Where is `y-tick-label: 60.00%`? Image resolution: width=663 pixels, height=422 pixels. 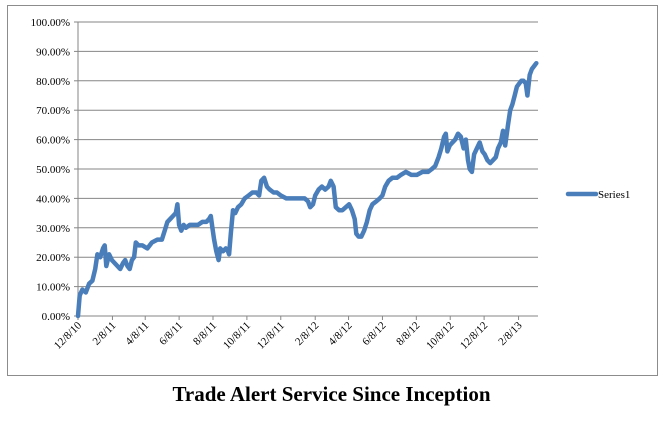 y-tick-label: 60.00% is located at coordinates (53, 141).